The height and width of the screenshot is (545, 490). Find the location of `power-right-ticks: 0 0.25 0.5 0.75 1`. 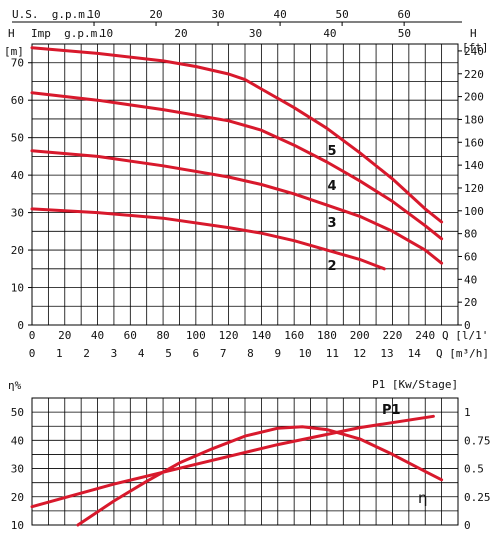

power-right-ticks: 0 0.25 0.5 0.75 1 is located at coordinates (477, 469).